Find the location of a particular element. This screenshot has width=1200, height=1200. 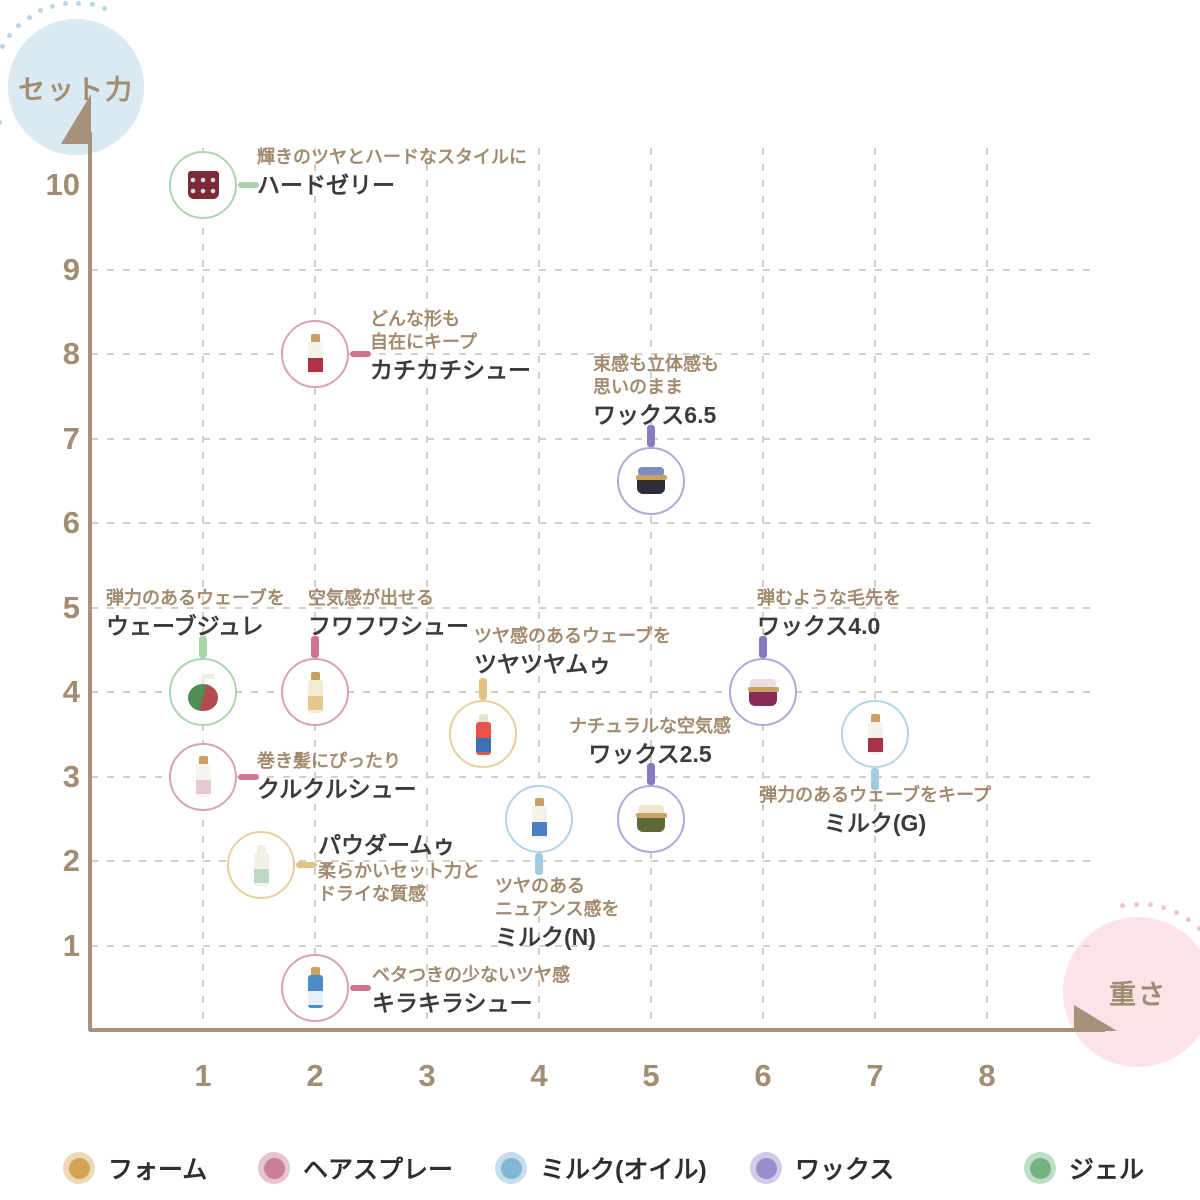

point-bubble-tsuyatsuya-mou is located at coordinates (483, 734).